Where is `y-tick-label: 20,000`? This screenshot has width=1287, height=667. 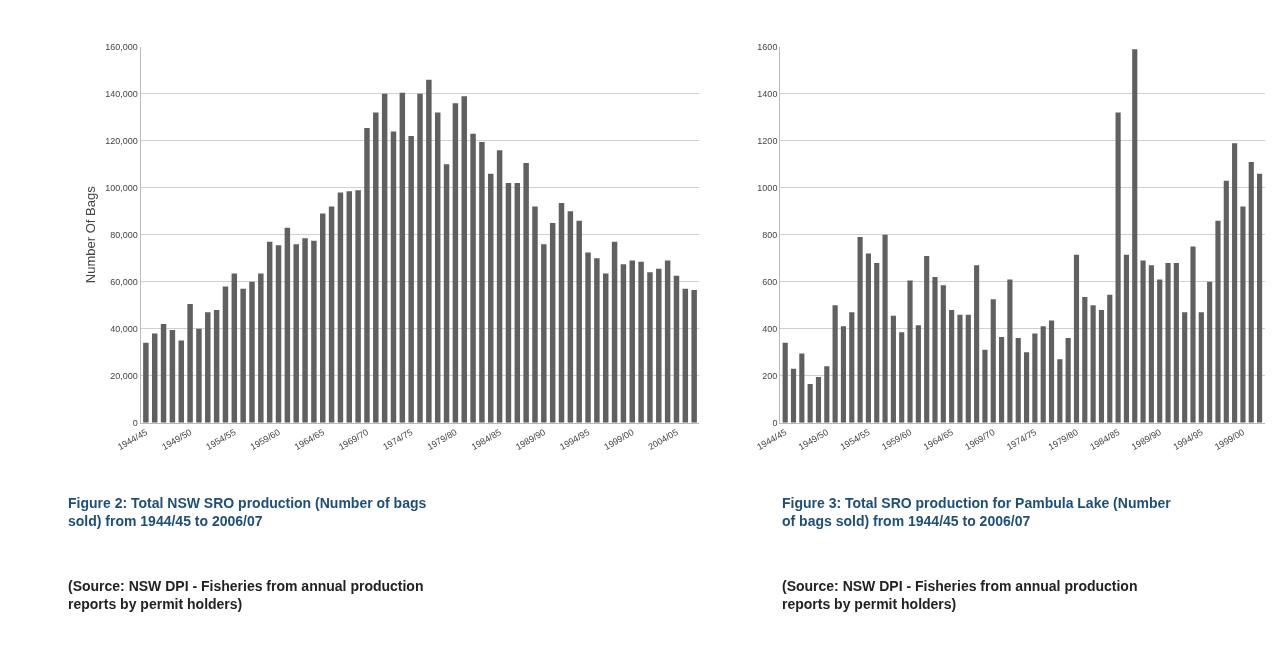 y-tick-label: 20,000 is located at coordinates (124, 375).